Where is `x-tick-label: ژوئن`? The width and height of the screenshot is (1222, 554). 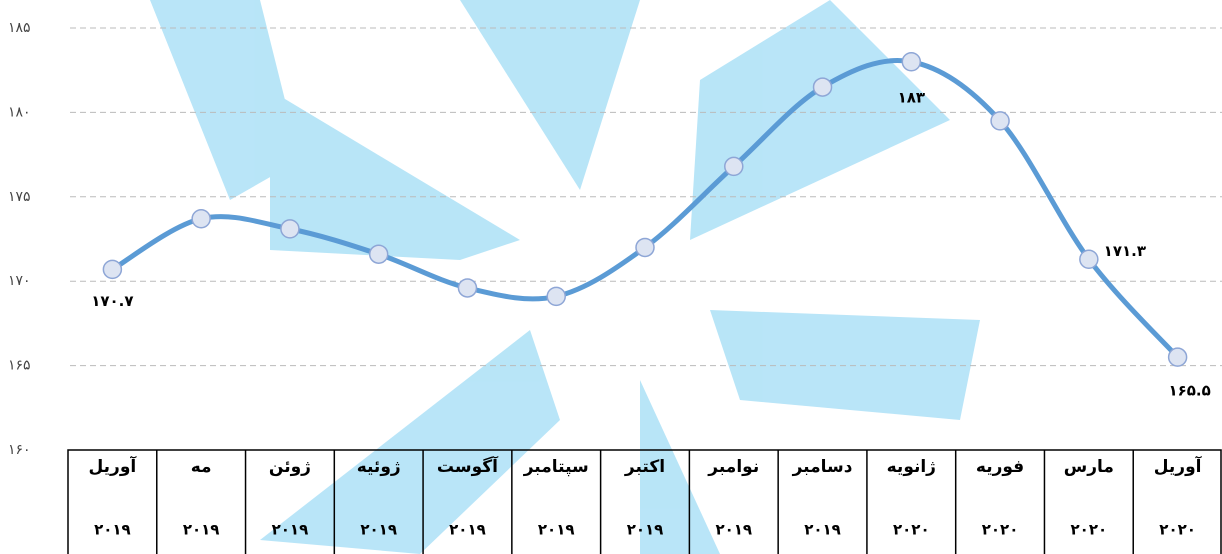 x-tick-label: ژوئن is located at coordinates (290, 467).